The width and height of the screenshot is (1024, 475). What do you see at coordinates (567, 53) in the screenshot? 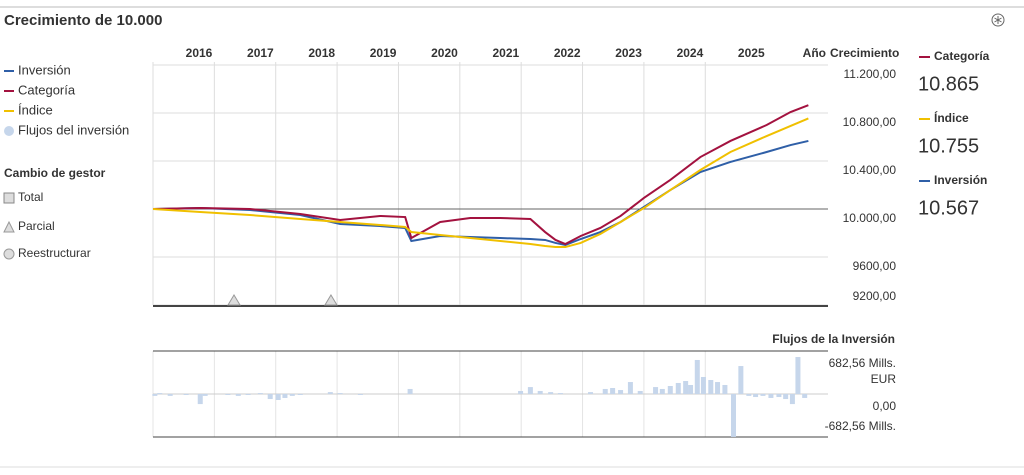
I see `x-tick-label: 2022` at bounding box center [567, 53].